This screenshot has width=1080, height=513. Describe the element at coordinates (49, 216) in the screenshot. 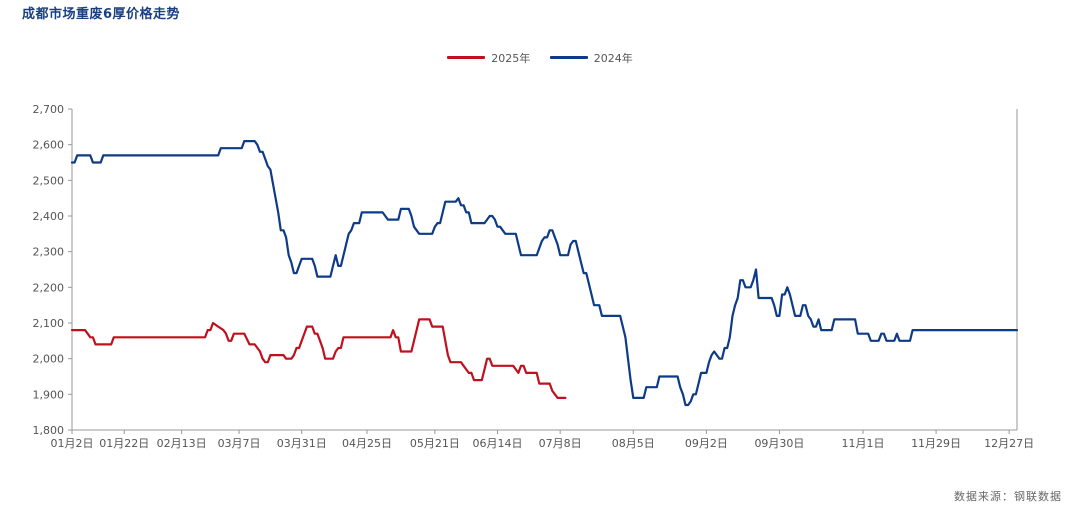

I see `y-tick-label: 2,400` at that location.